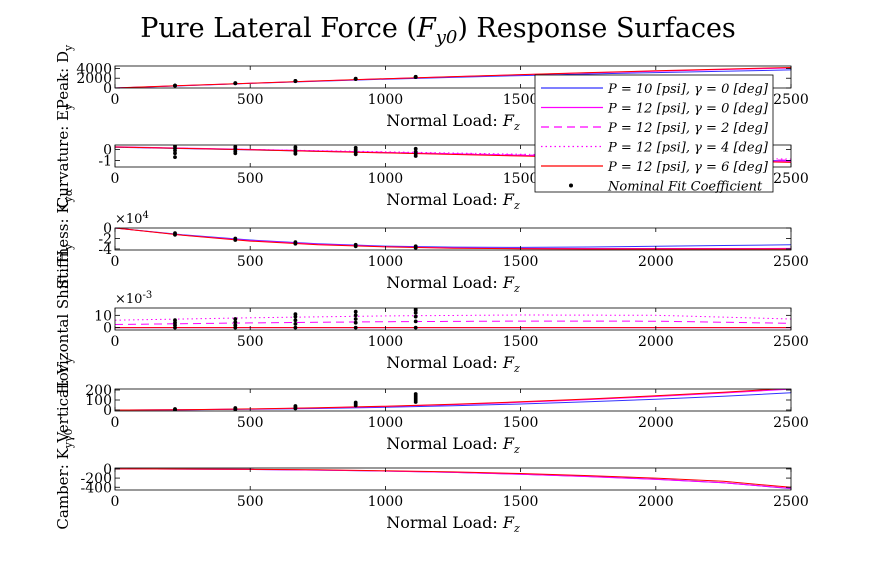 The height and width of the screenshot is (586, 875). I want to click on y-tick-label: -200, so click(96, 479).